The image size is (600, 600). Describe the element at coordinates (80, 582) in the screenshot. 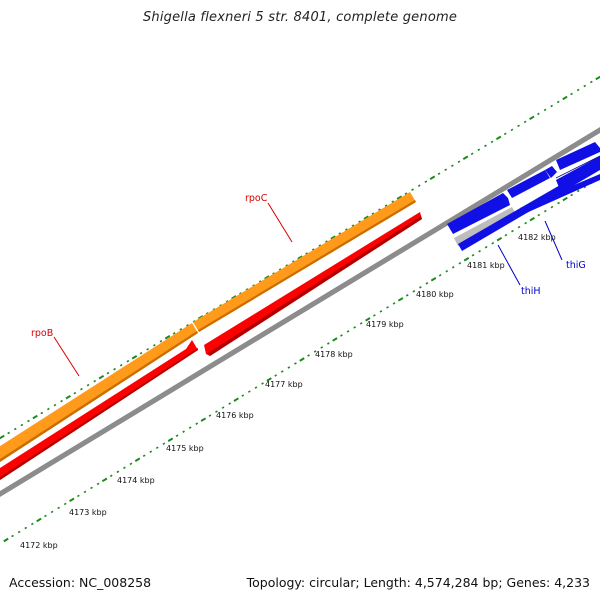

I see `accession-text: Accession: NC_008258` at that location.